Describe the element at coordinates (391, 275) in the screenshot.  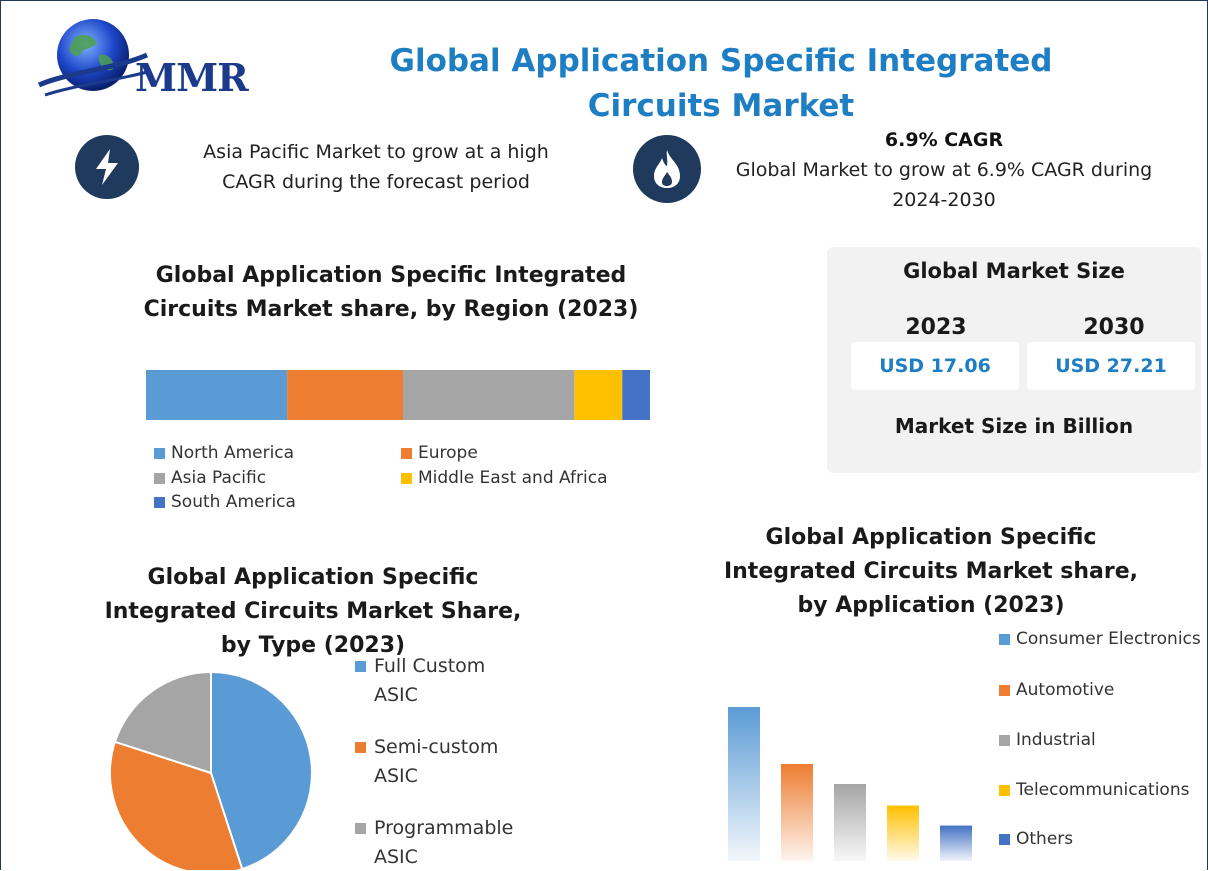
I see `region-title-line1: Global Application Specific Integrated` at that location.